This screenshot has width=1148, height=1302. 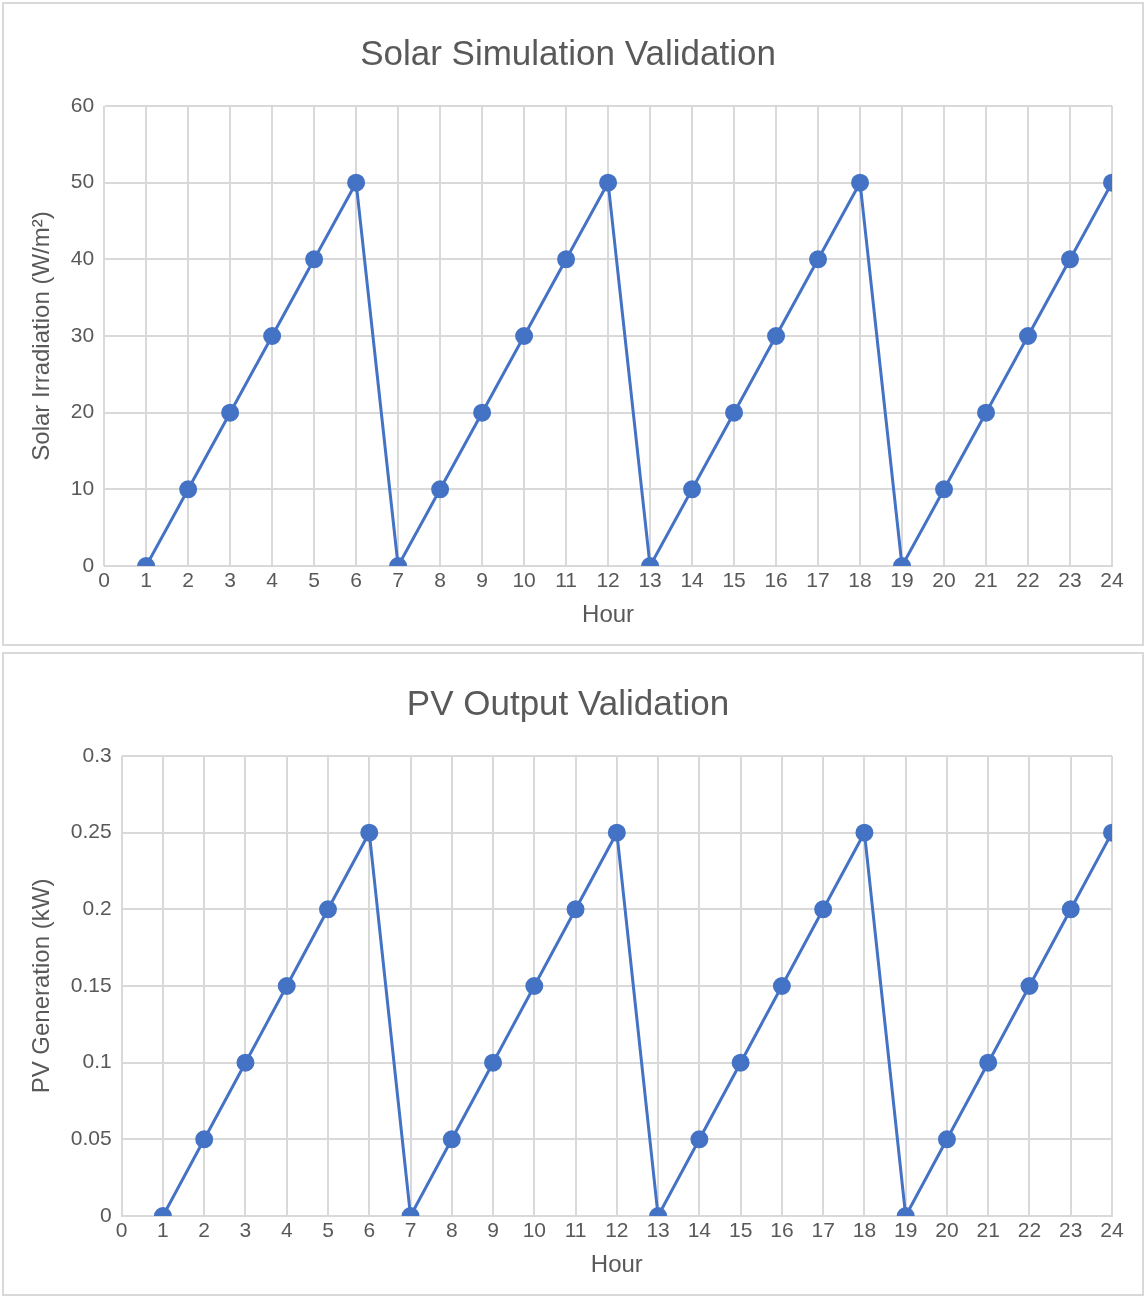 I want to click on y-tick-label: 0.25, so click(x=91, y=831).